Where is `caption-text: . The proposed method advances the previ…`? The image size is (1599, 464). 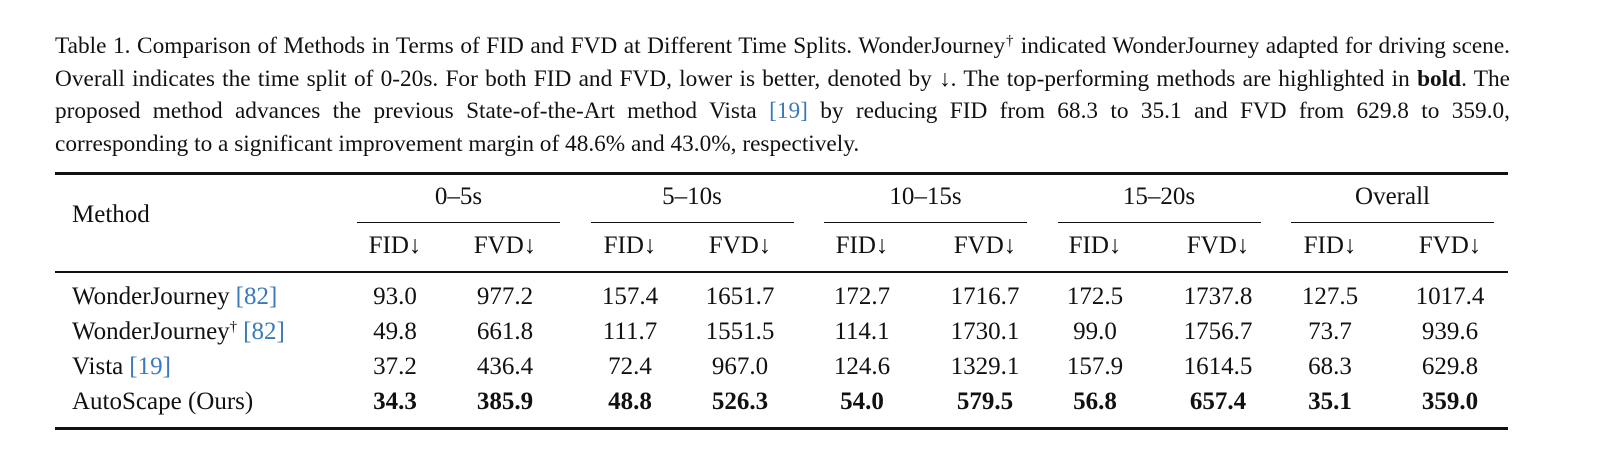 caption-text: . The proposed method advances the previ… is located at coordinates (782, 95).